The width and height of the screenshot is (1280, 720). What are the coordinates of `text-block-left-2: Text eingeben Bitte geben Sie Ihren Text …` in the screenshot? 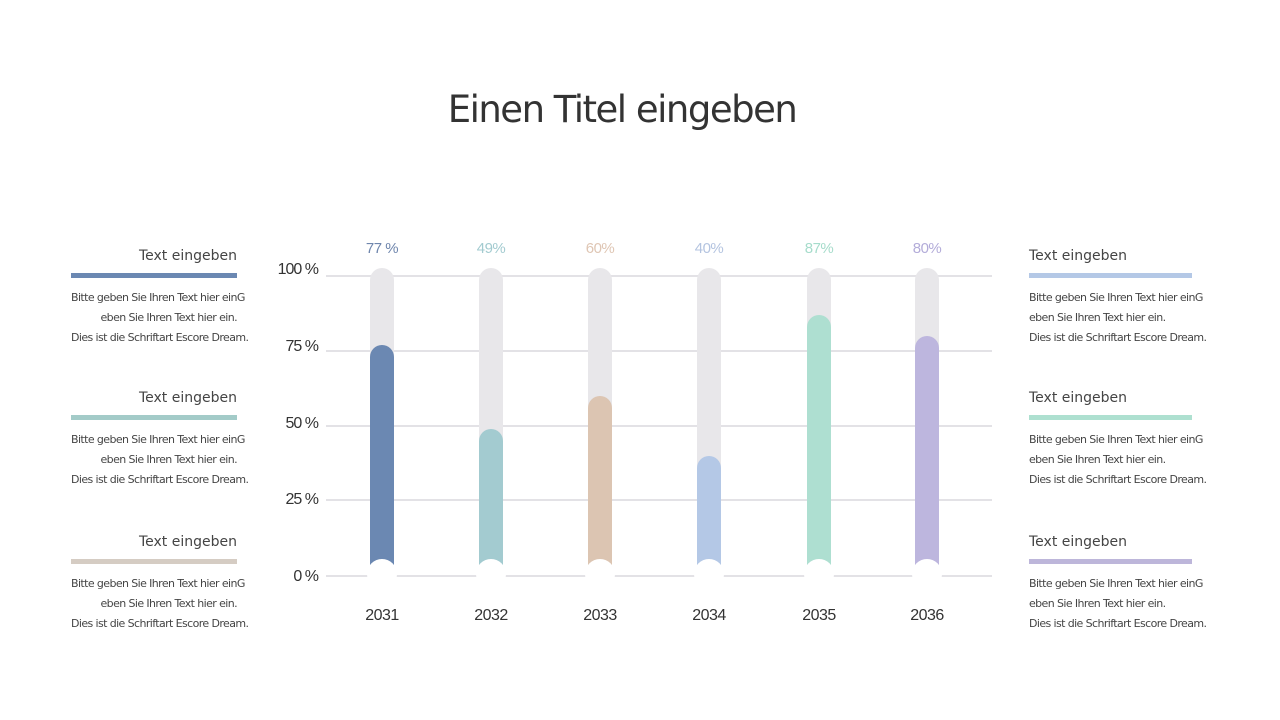 It's located at (160, 439).